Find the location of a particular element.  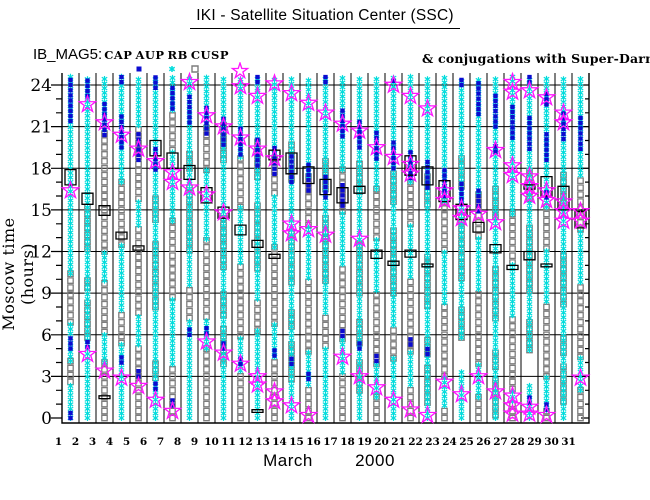

legend-item-cusp: CUSP is located at coordinates (220, 64).